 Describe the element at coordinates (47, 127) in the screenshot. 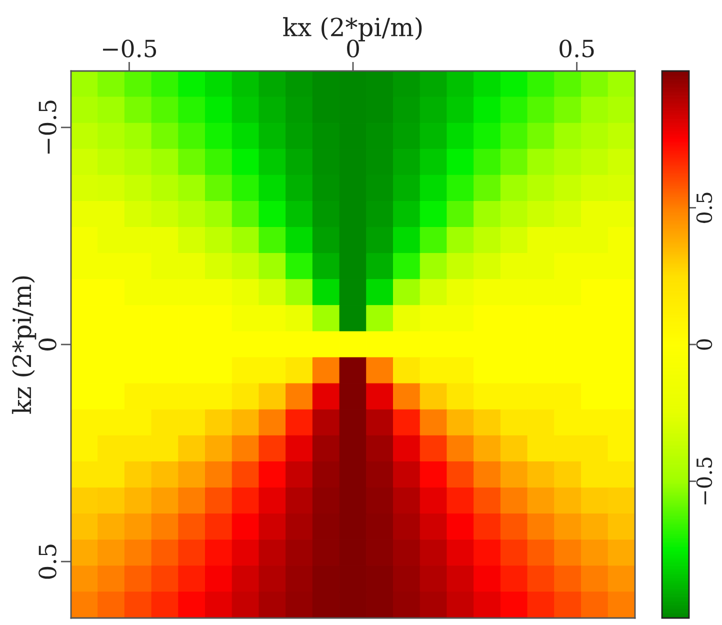

I see `y-tick-label: −0.5` at that location.